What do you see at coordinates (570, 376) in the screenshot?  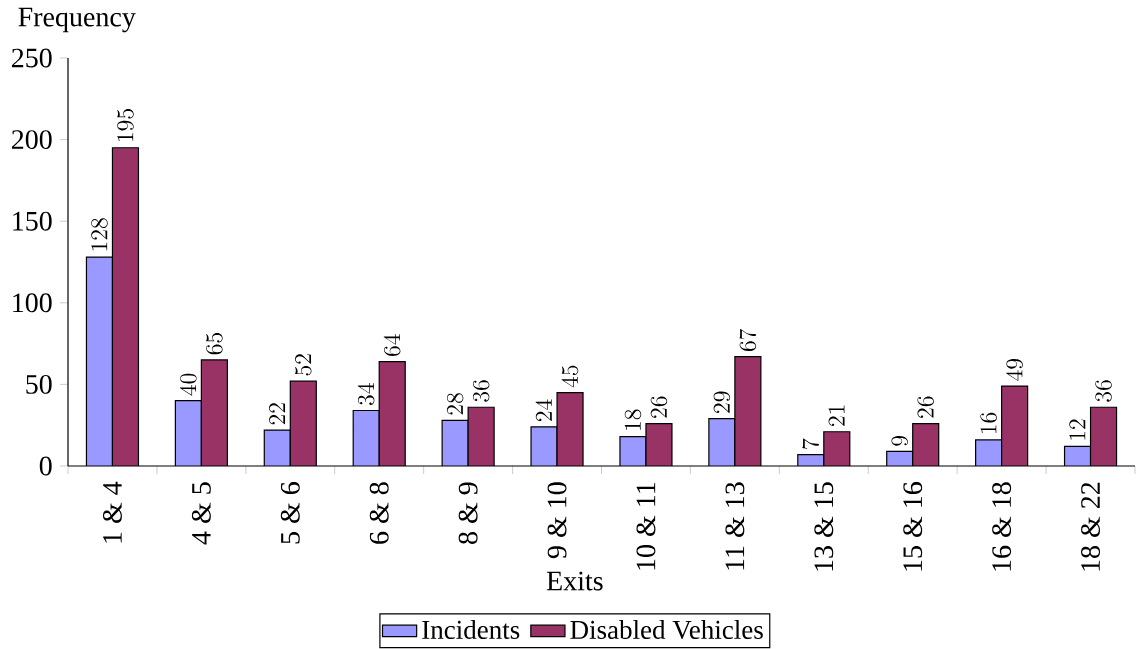 I see `data-label: 45` at bounding box center [570, 376].